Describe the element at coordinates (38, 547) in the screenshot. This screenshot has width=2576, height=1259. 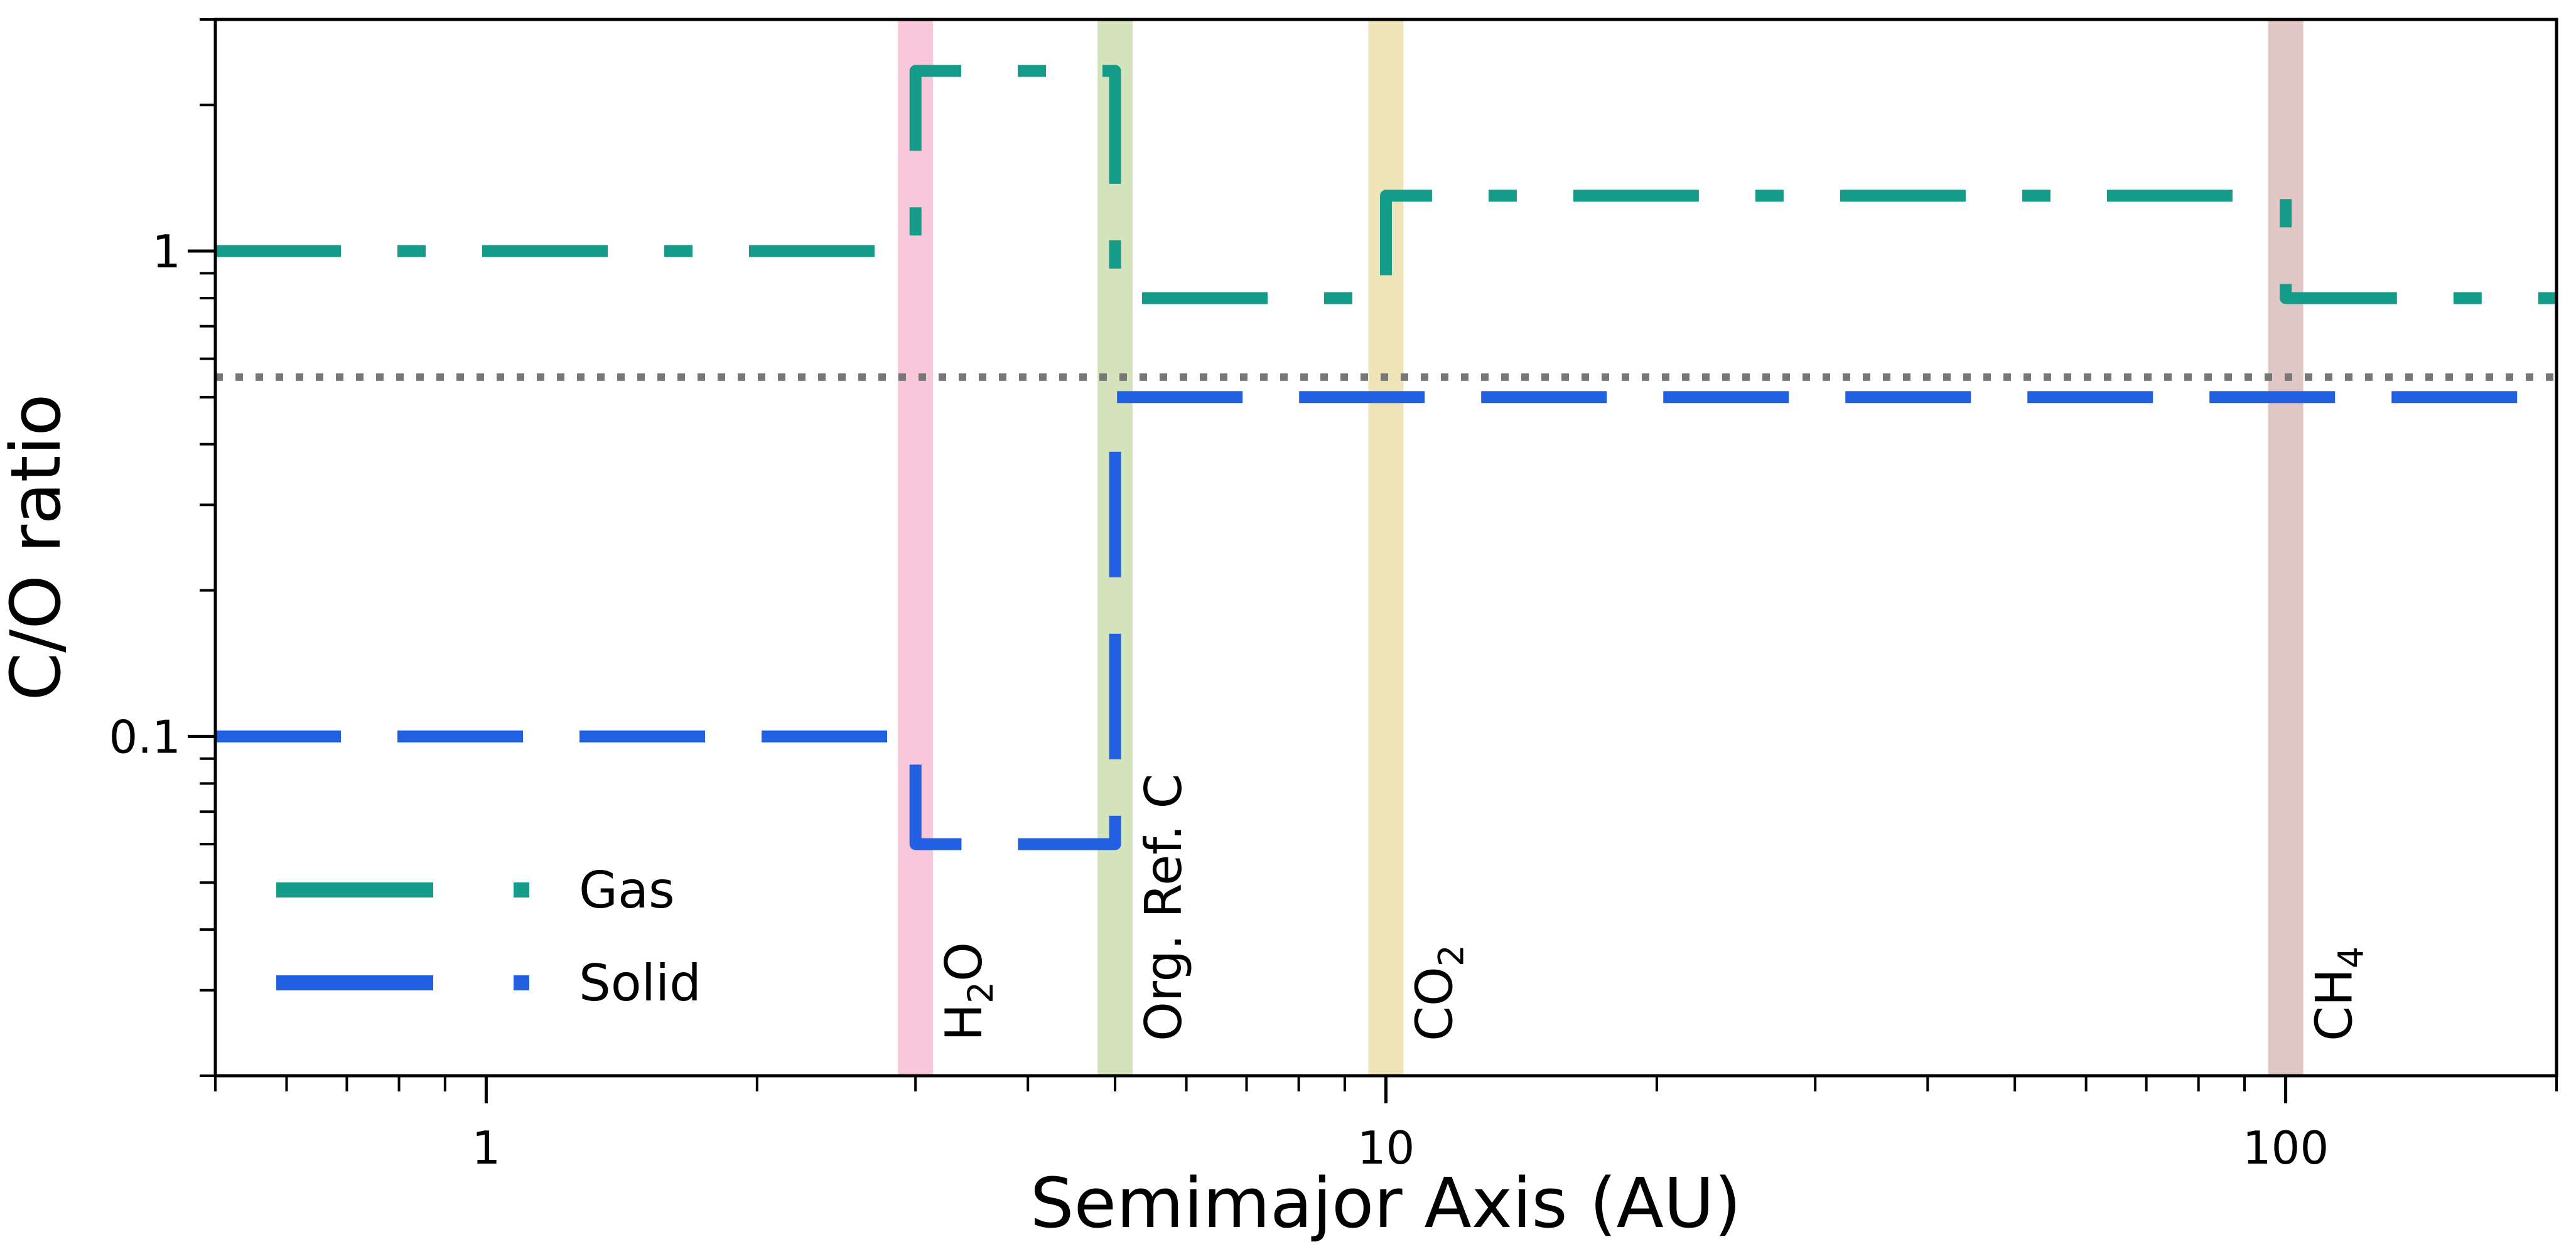
I see `y-axis-label: C/O ratio` at that location.